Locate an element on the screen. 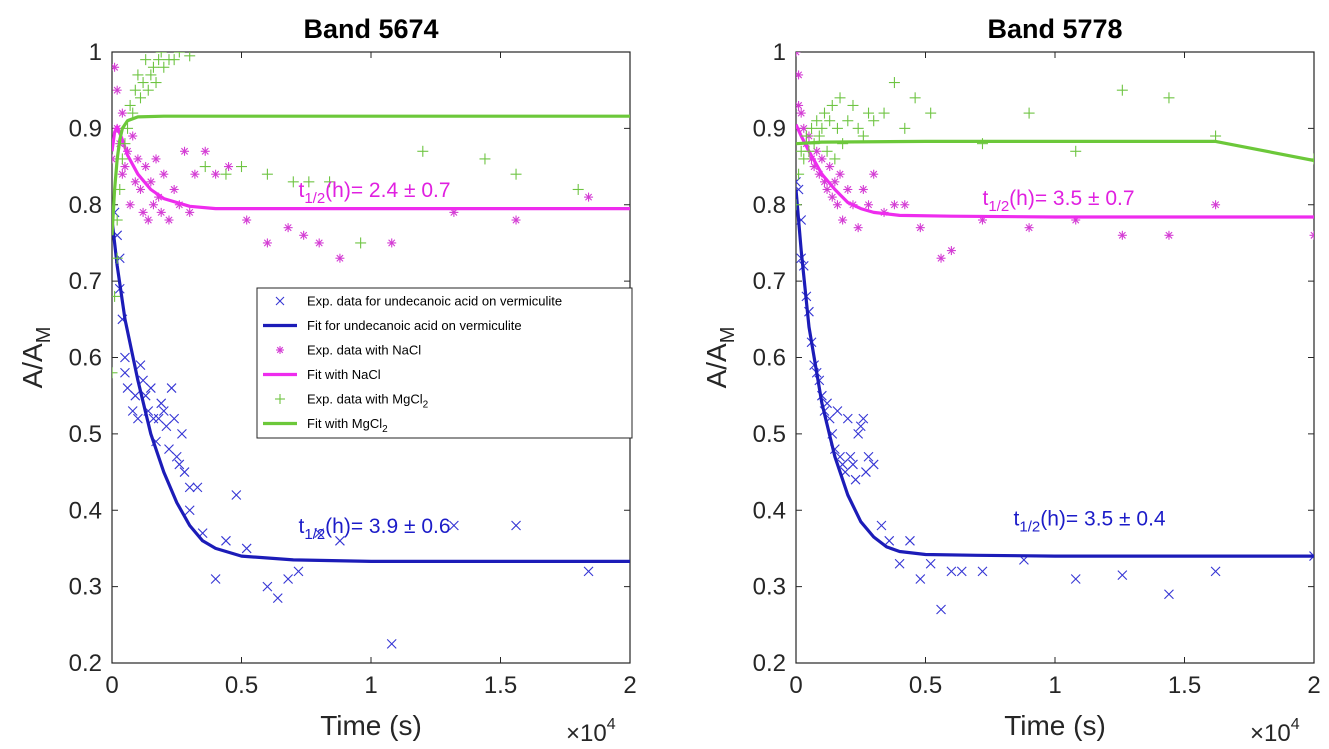  panel-2-ytick-label: 0.7 is located at coordinates (769, 281).